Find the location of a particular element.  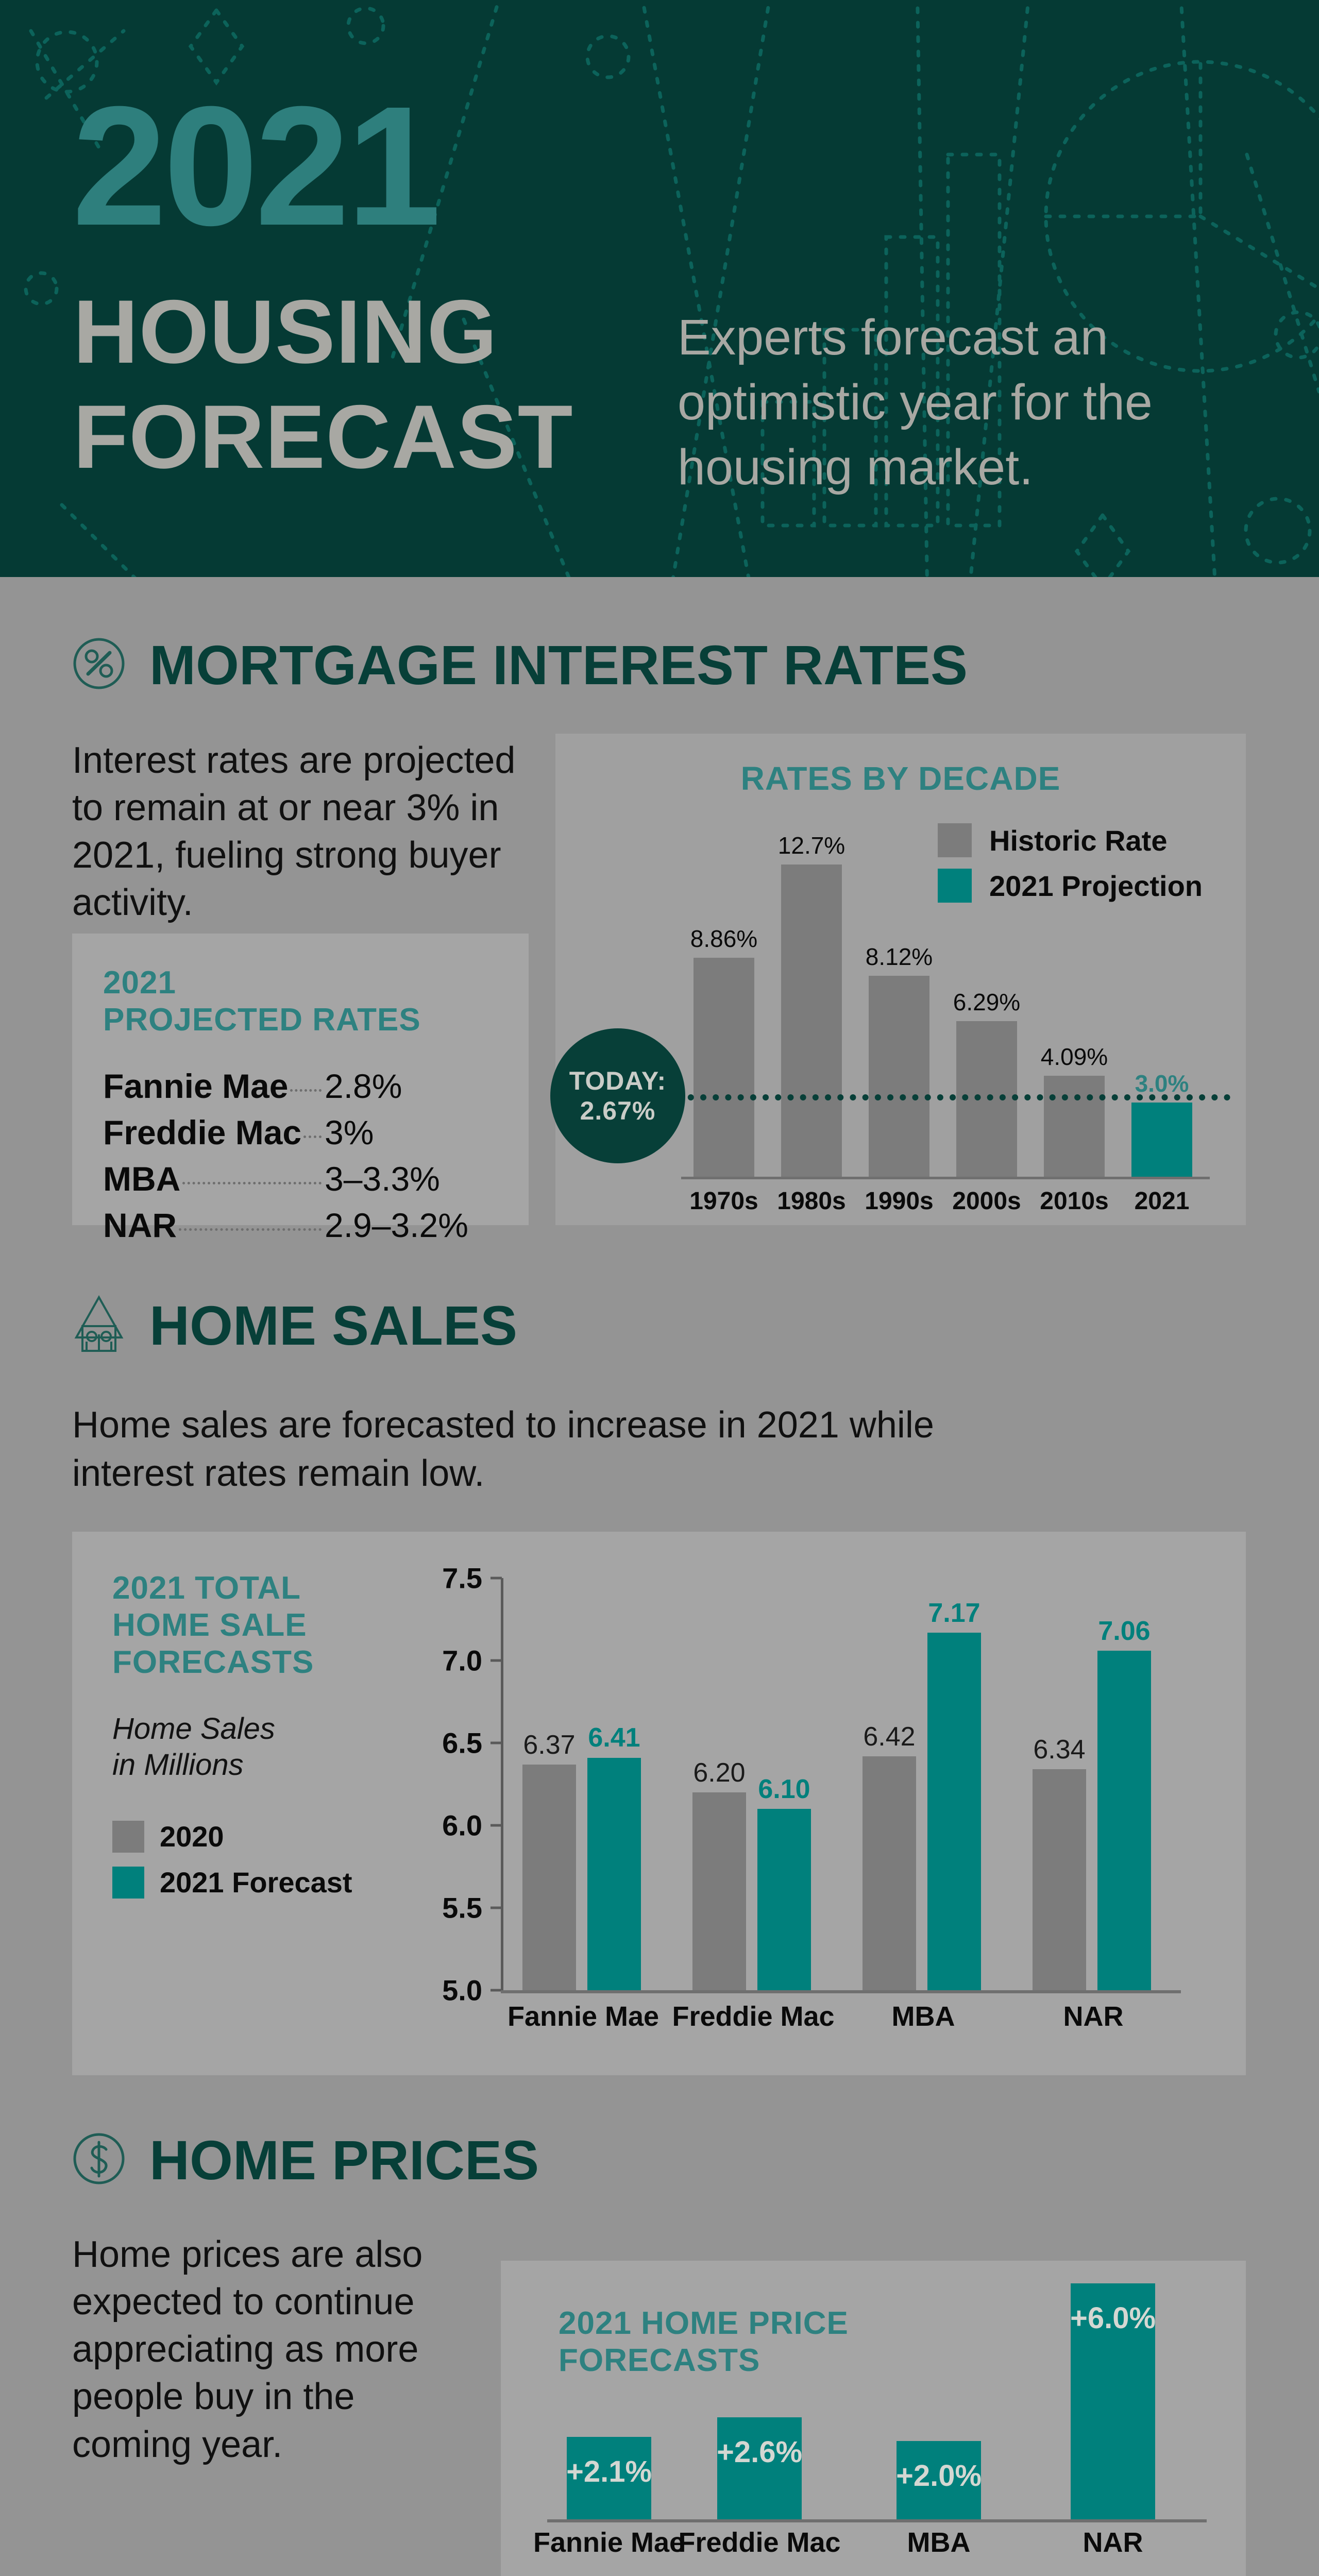

y-tick-label: 7.5 is located at coordinates (462, 1578).